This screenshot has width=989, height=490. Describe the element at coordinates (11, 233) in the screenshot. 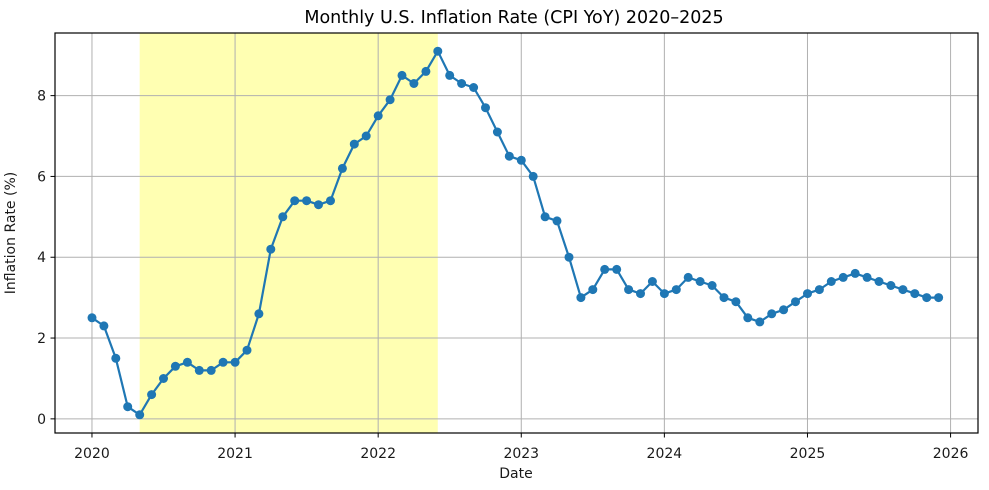

I see `y-axis-label: Inflation Rate (%)` at that location.